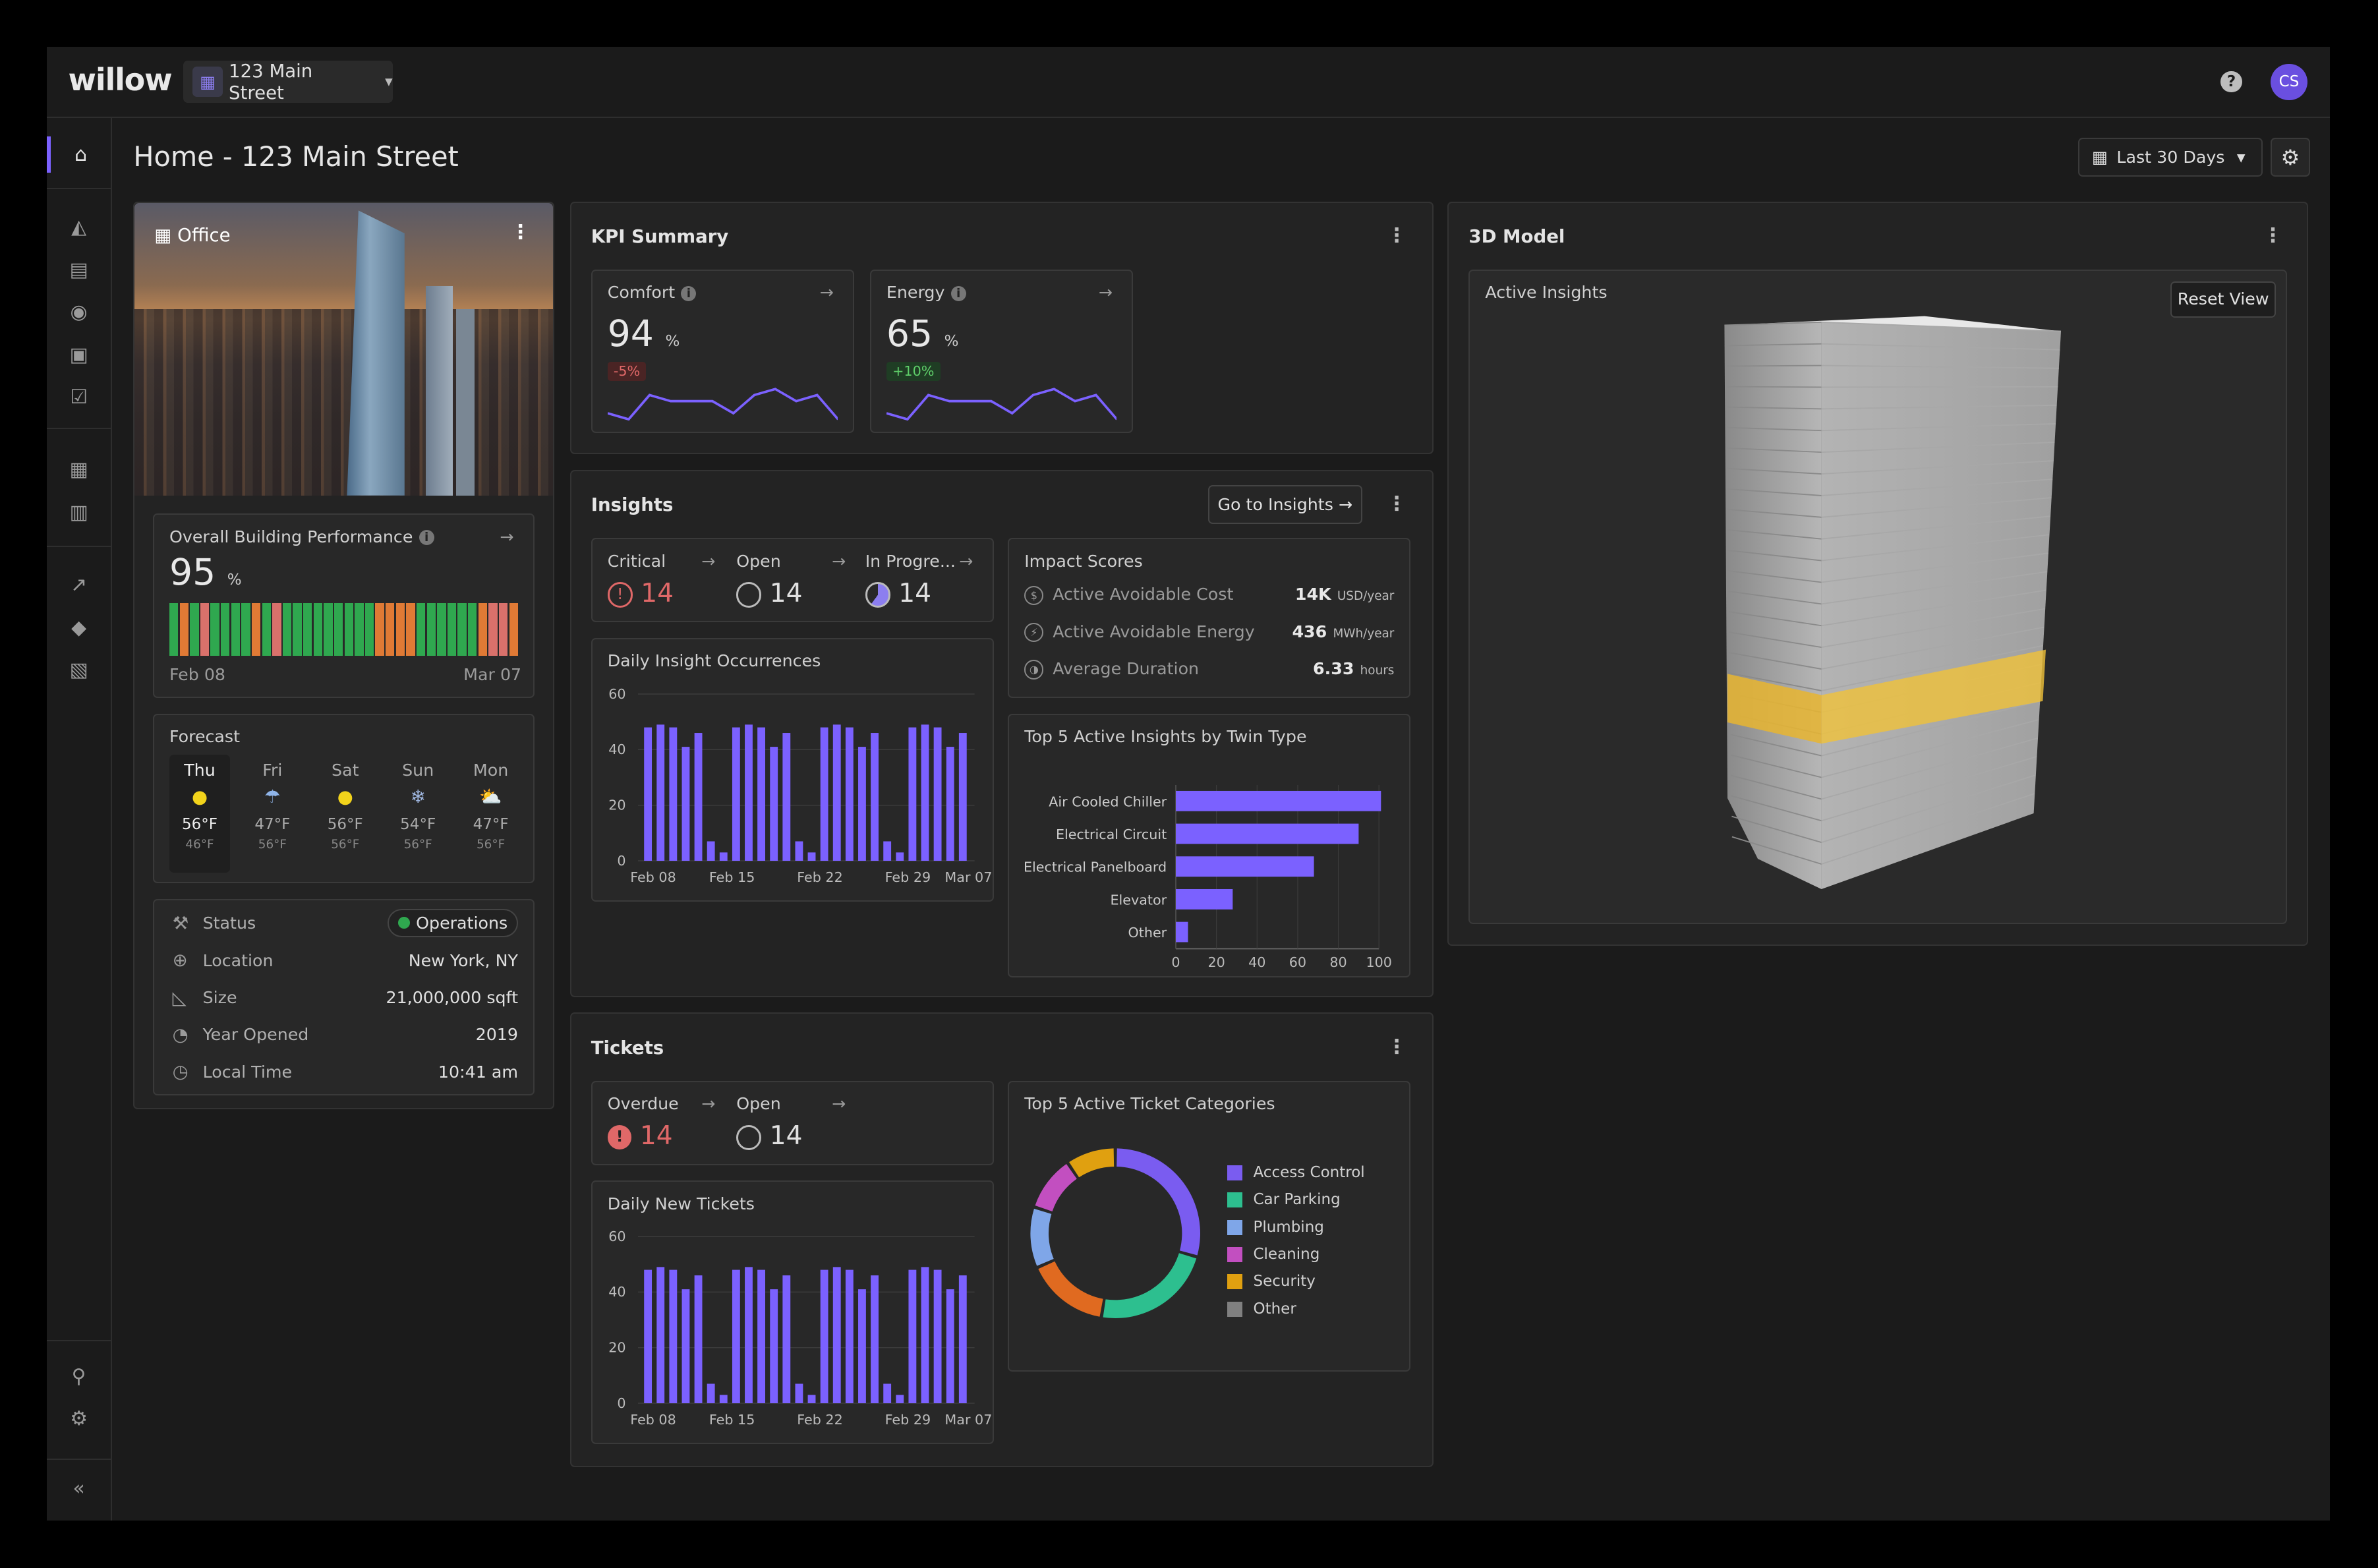 This screenshot has width=2378, height=1568. I want to click on kpi-comfort-label: Comfort i, so click(652, 292).